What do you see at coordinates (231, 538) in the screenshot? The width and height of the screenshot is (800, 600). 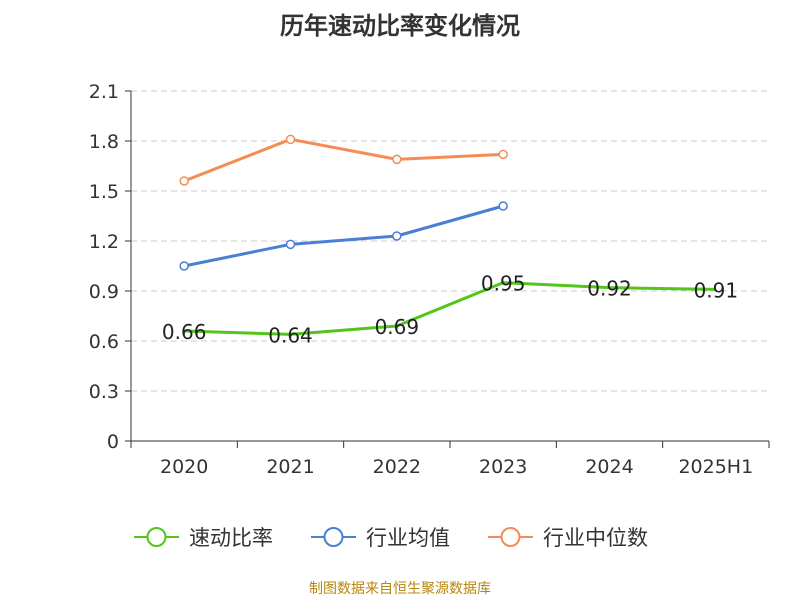 I see `legend-label: 速动比率` at bounding box center [231, 538].